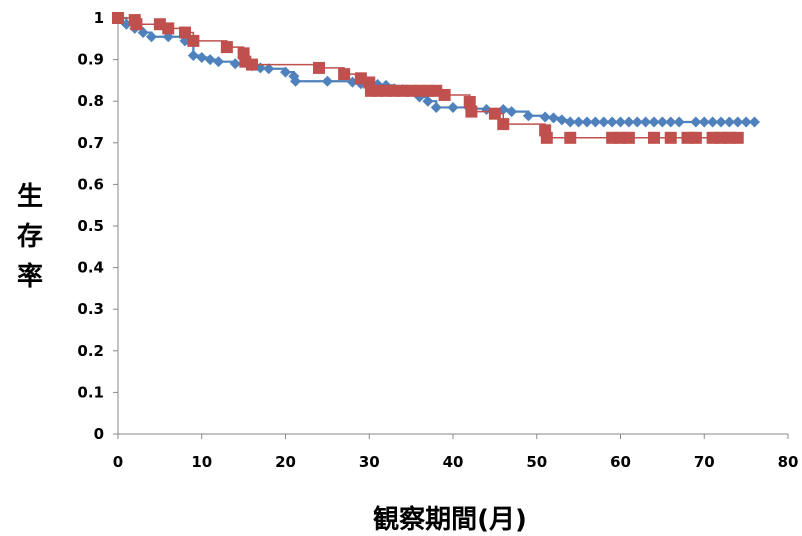  What do you see at coordinates (90, 226) in the screenshot?
I see `y-tick-label: 0.5` at bounding box center [90, 226].